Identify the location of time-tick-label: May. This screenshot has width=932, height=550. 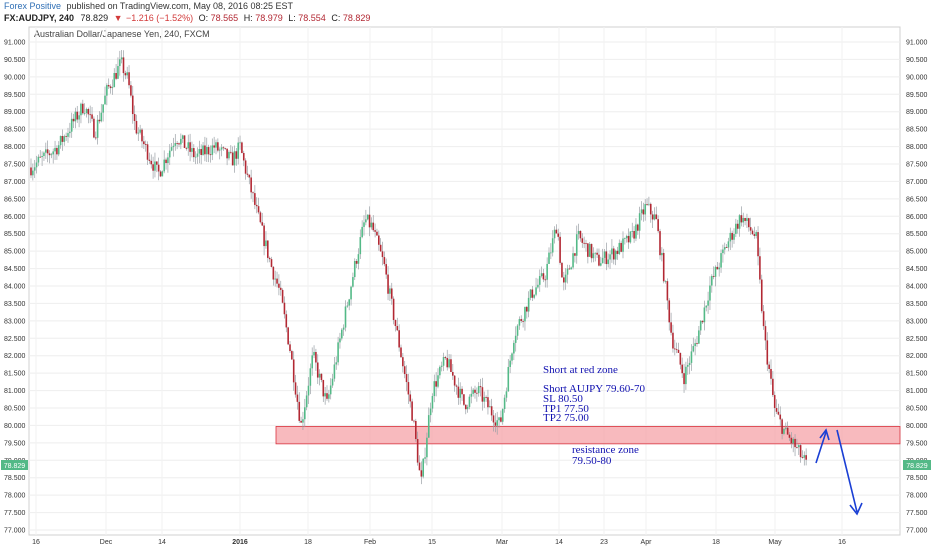
(775, 542).